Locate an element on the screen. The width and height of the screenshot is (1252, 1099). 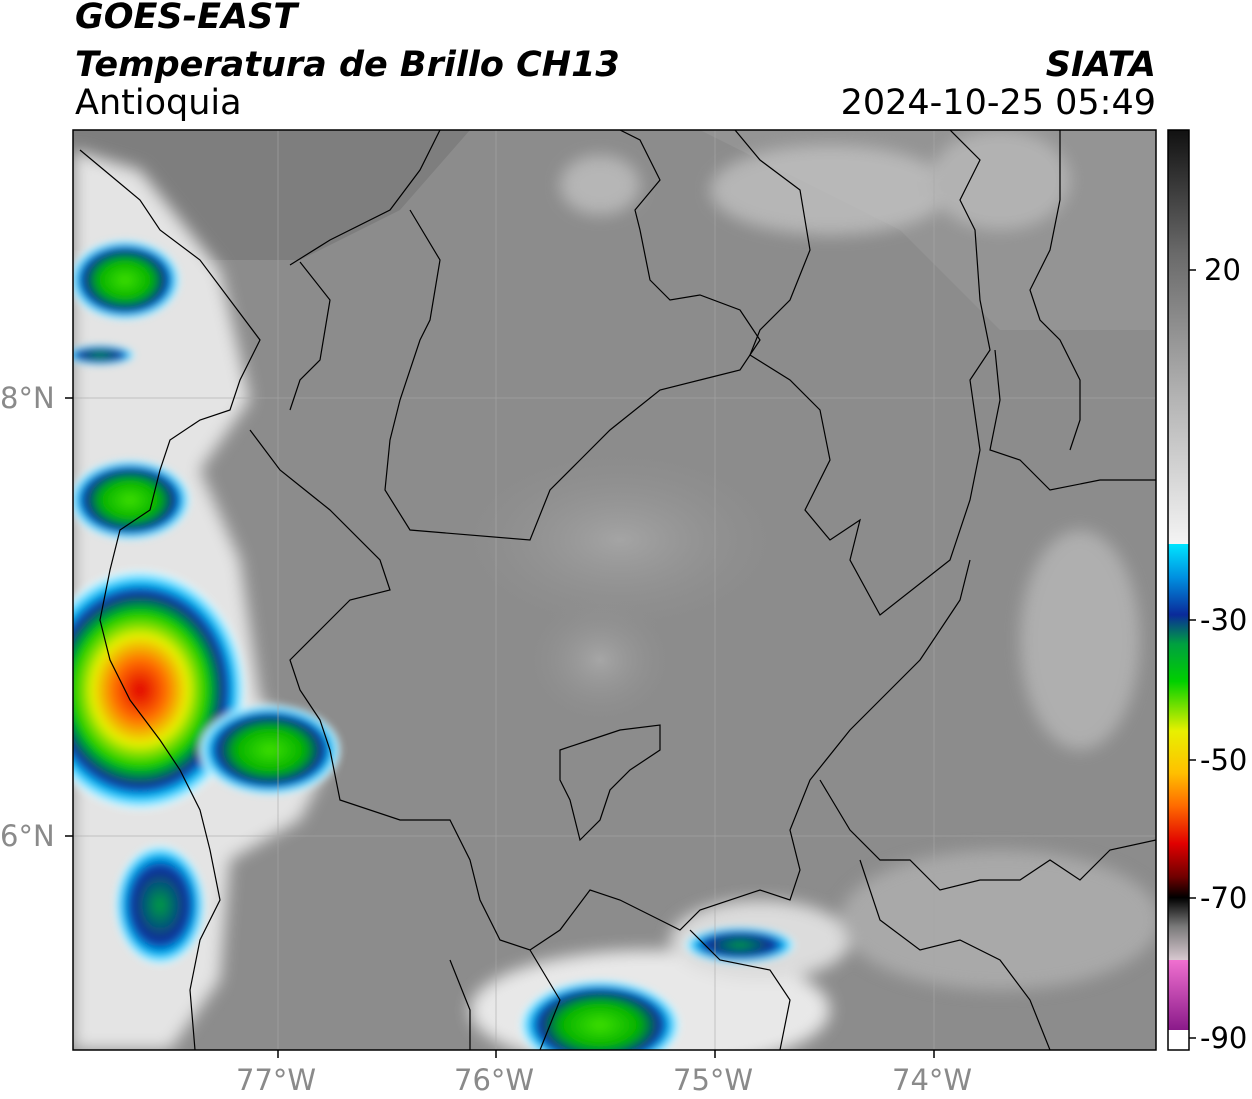
colorbar-label-minus50: -50 is located at coordinates (1224, 760).